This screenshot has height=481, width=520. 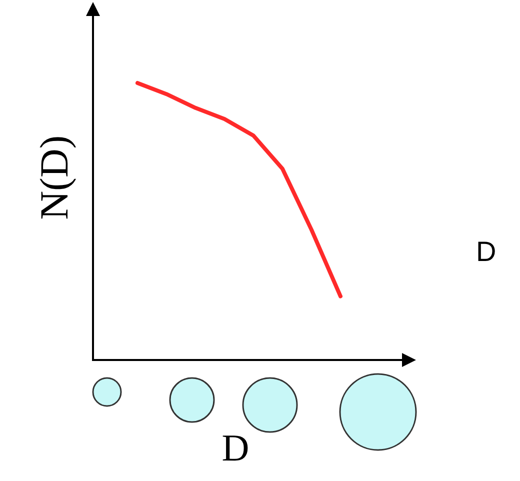 I want to click on text: D, so click(x=486, y=252).